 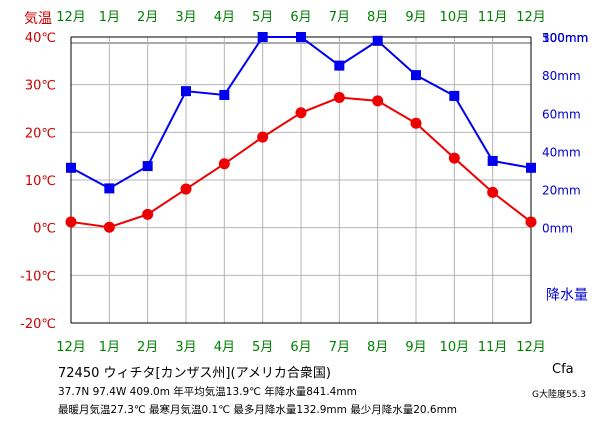 What do you see at coordinates (44, 229) in the screenshot?
I see `temperature-tick-label: 0℃` at bounding box center [44, 229].